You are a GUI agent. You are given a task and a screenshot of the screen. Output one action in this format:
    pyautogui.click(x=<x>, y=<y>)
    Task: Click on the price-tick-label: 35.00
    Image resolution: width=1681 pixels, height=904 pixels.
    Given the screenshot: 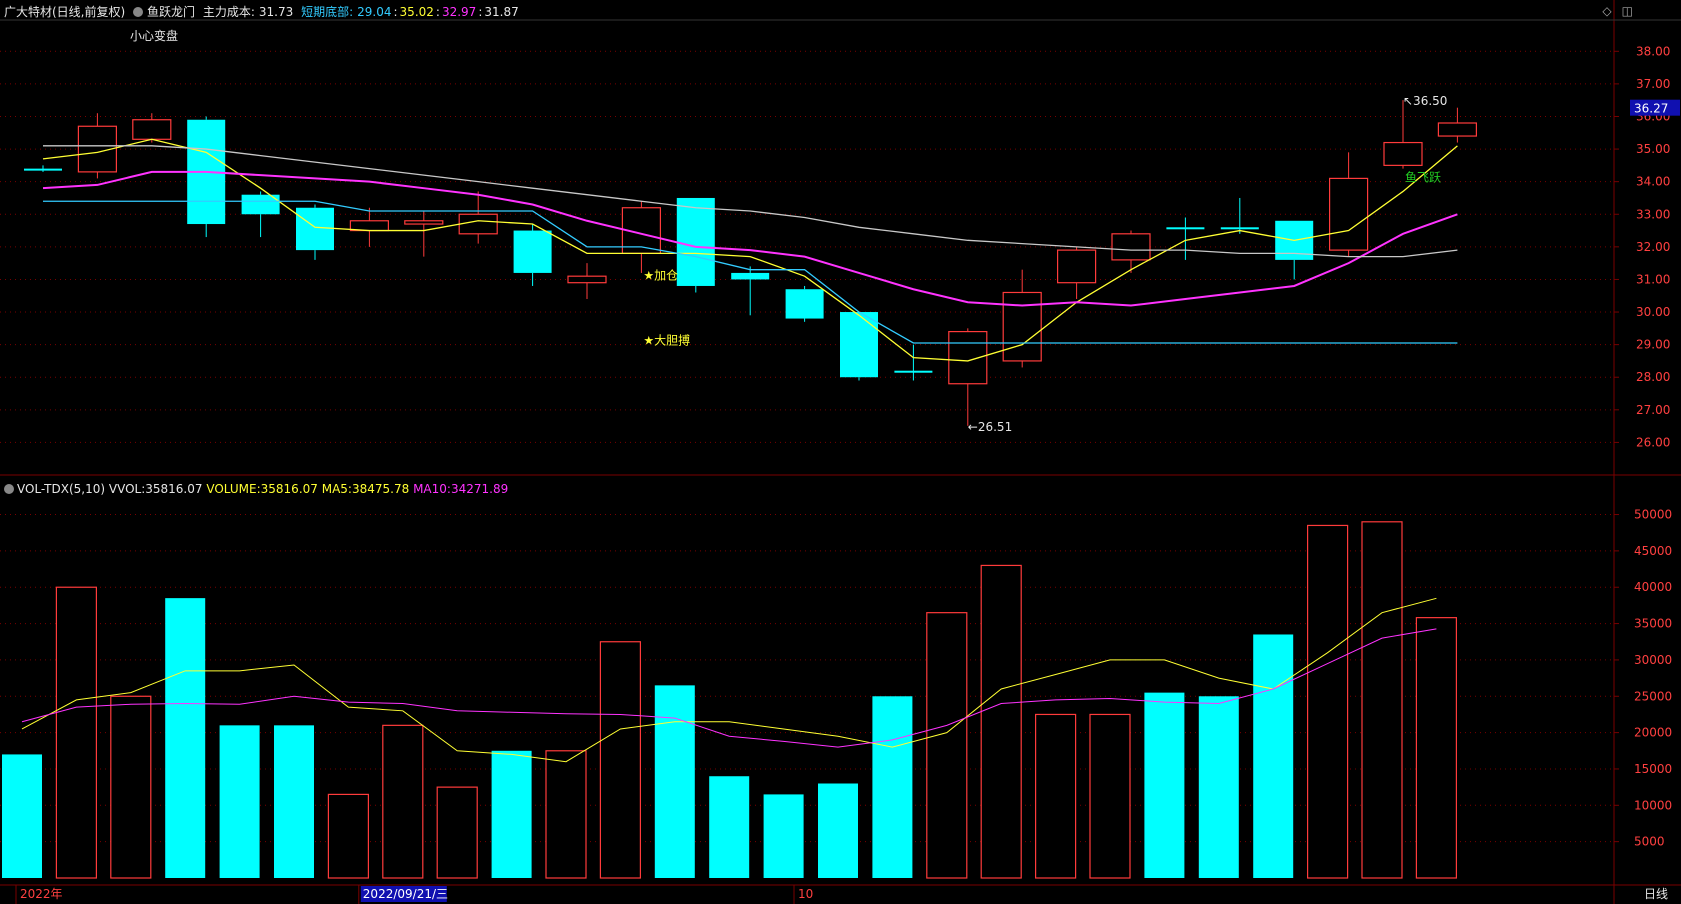 What is the action you would take?
    pyautogui.click(x=1653, y=149)
    